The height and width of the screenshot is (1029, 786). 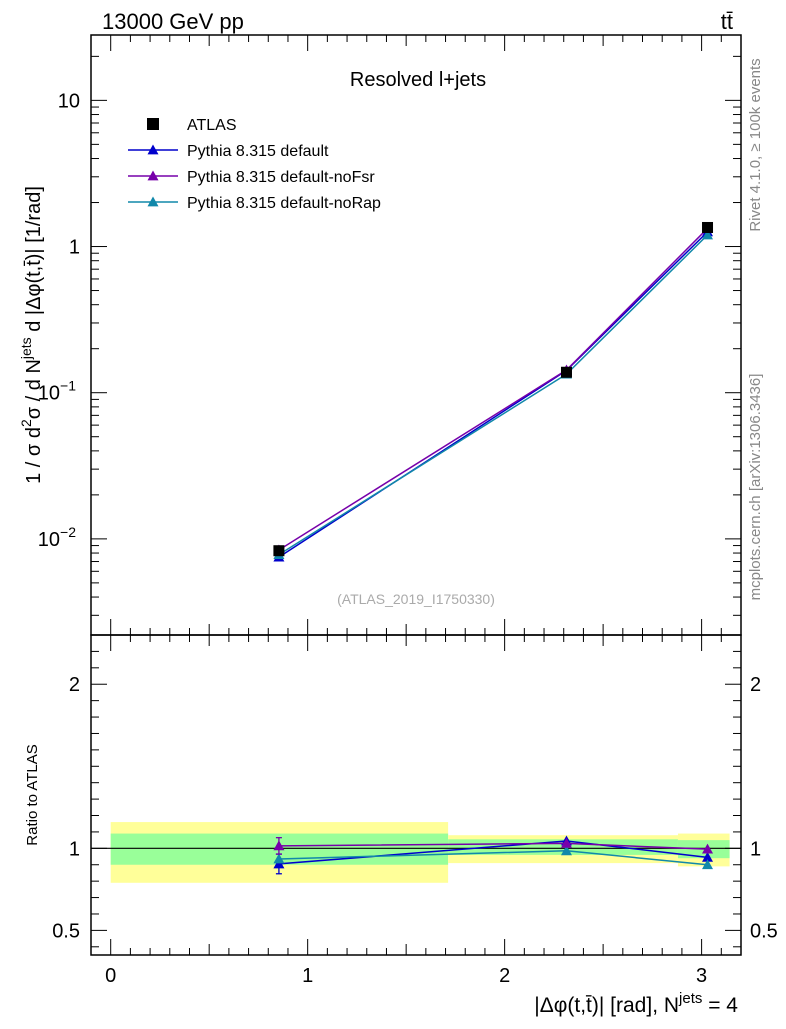 What do you see at coordinates (258, 151) in the screenshot?
I see `legend-label-default: Pythia 8.315 default` at bounding box center [258, 151].